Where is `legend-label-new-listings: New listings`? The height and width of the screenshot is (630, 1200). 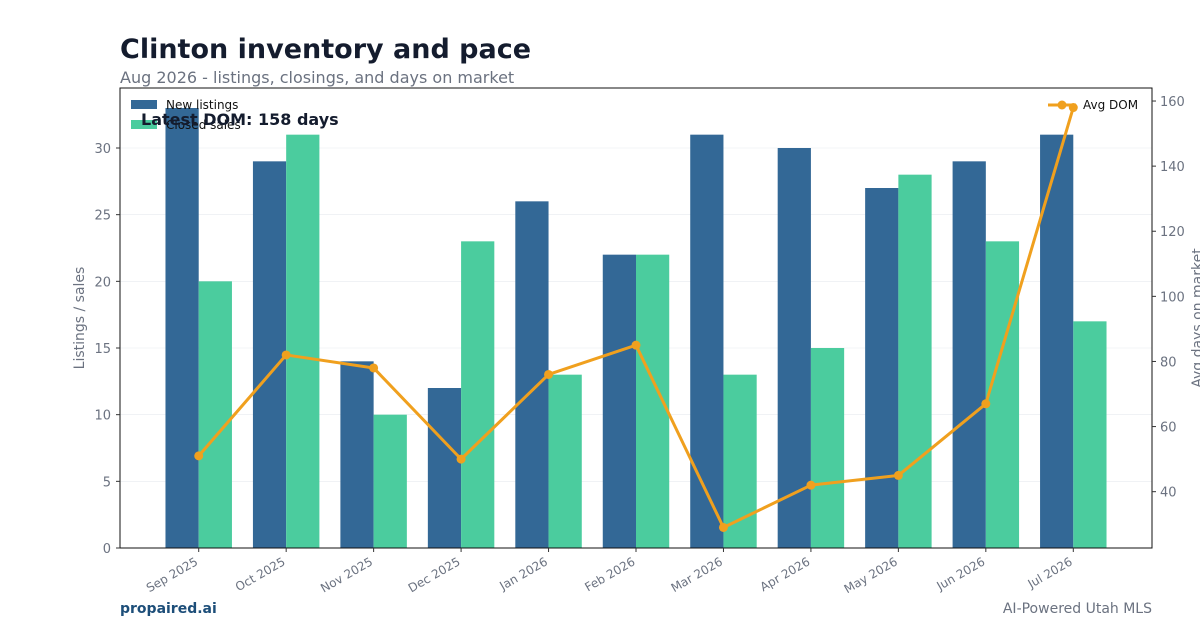 legend-label-new-listings: New listings is located at coordinates (202, 105).